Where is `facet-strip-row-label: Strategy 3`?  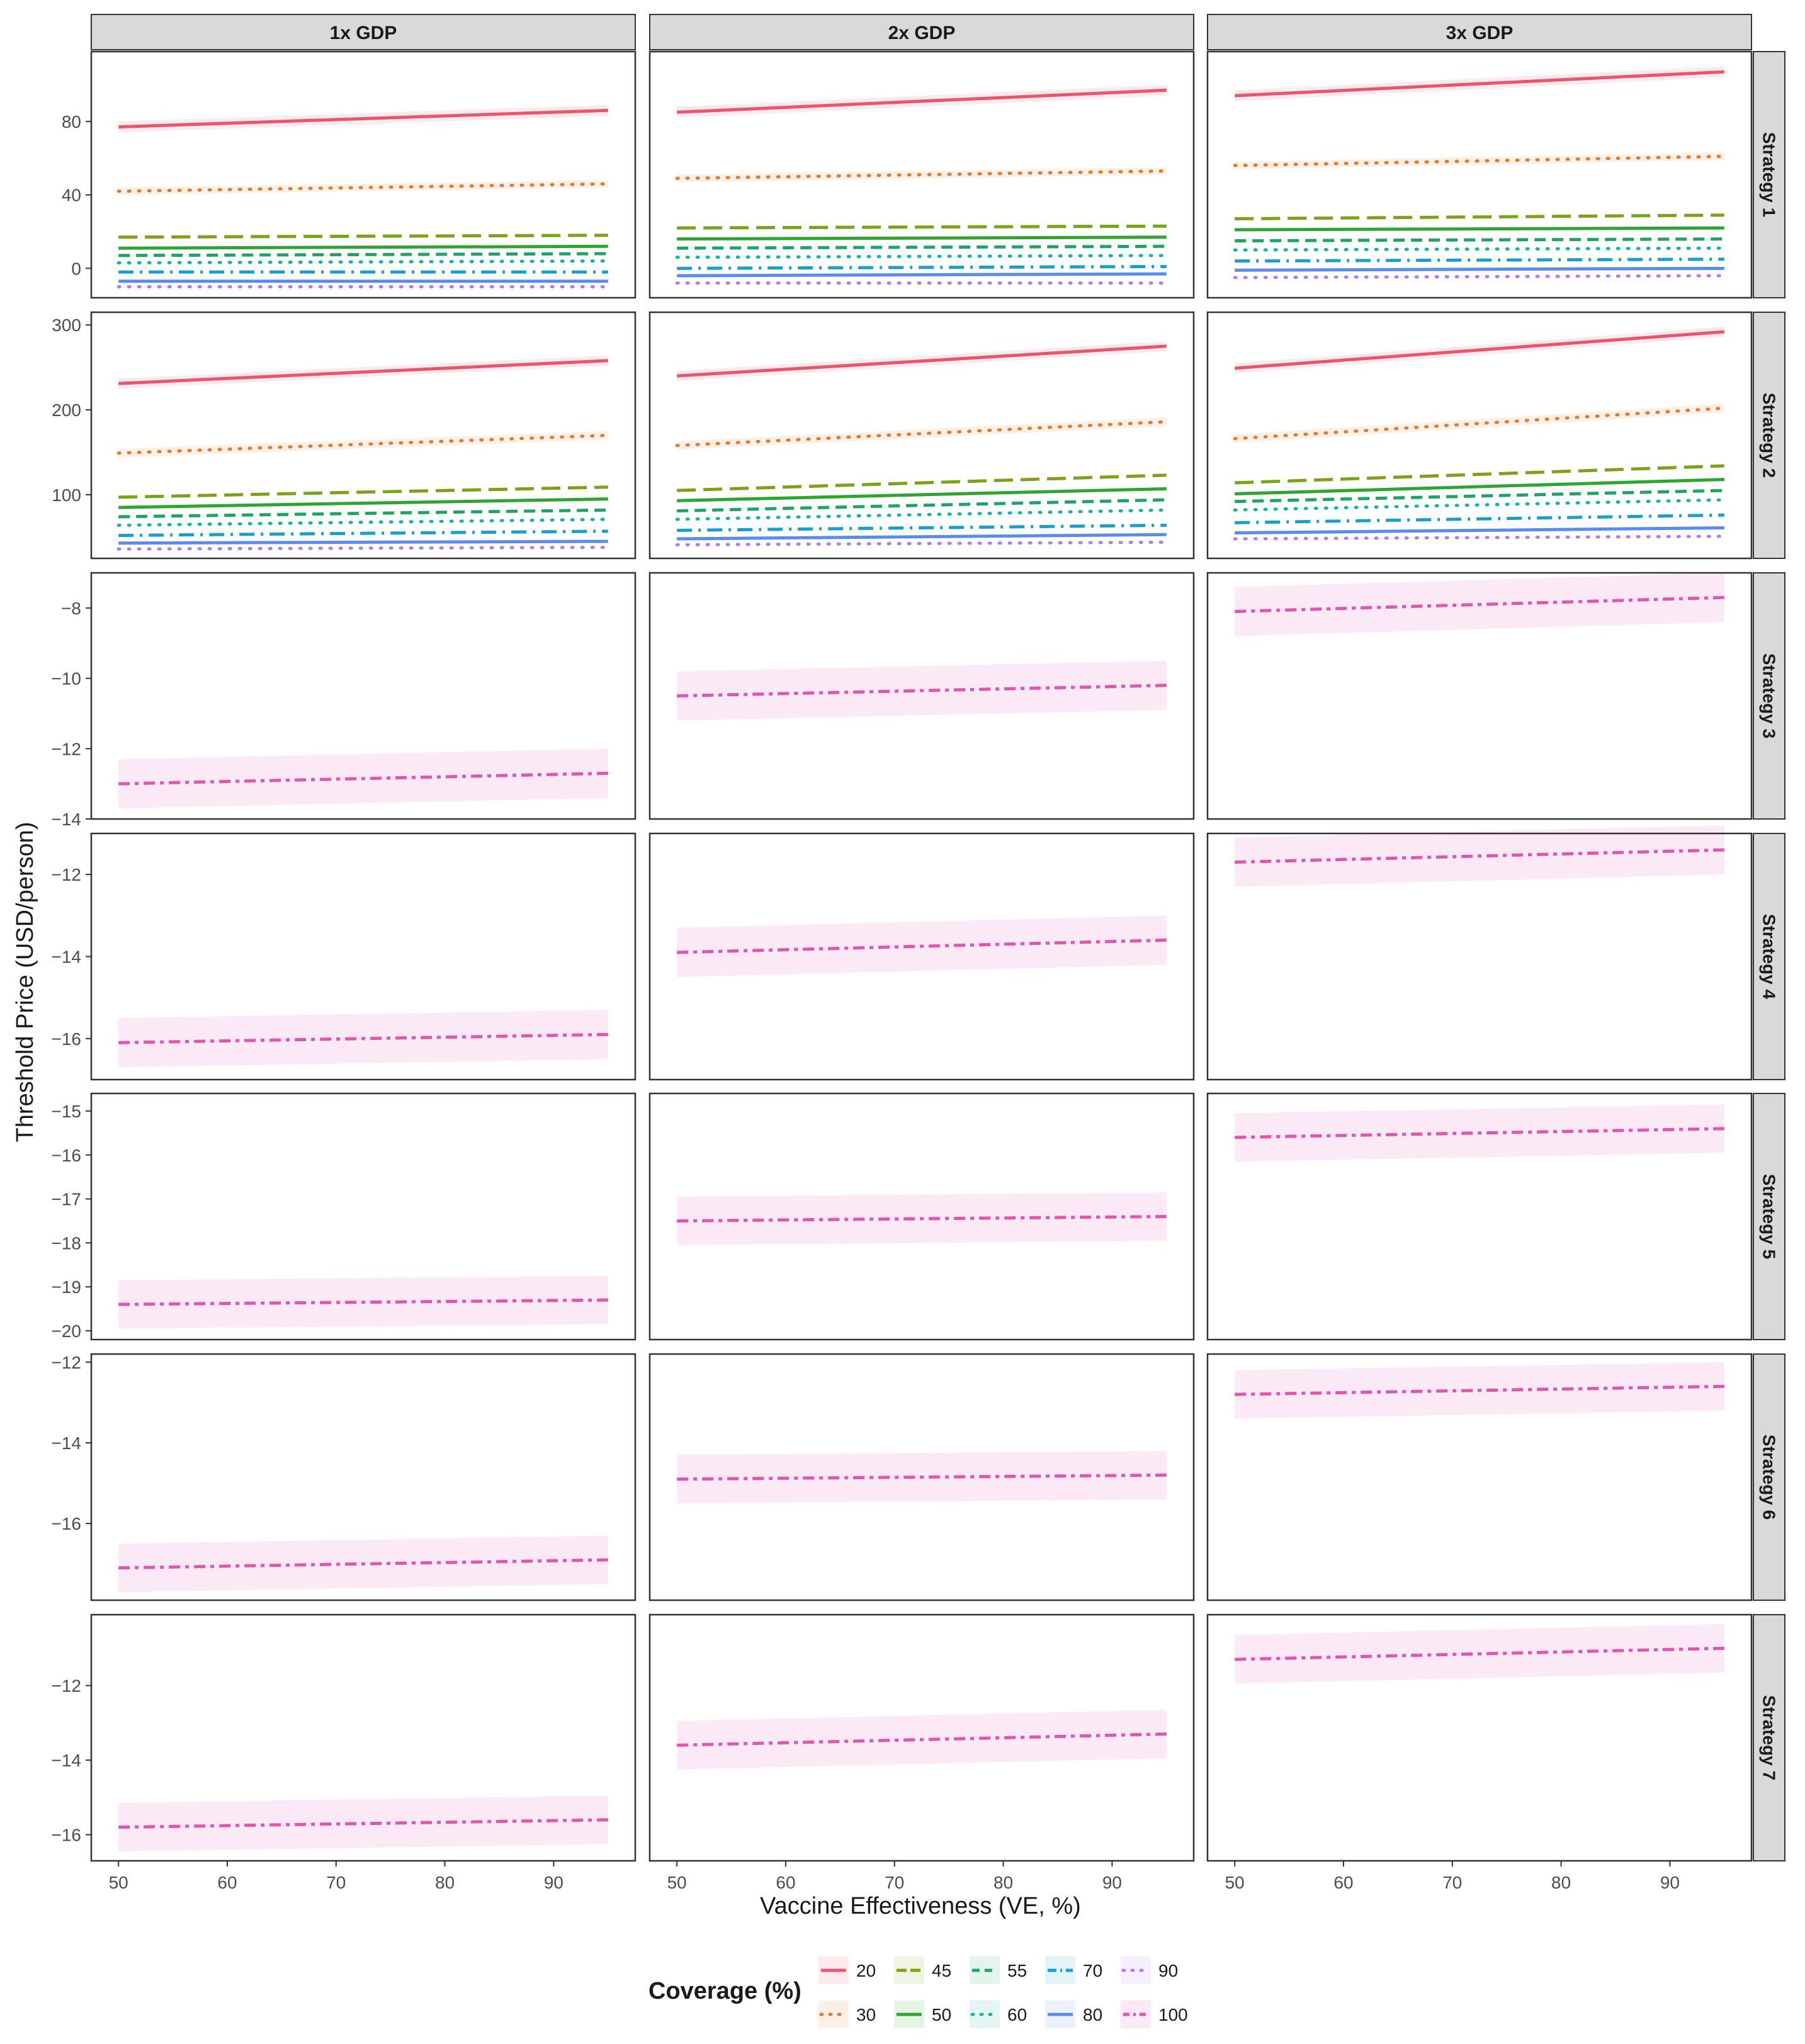 facet-strip-row-label: Strategy 3 is located at coordinates (1769, 695).